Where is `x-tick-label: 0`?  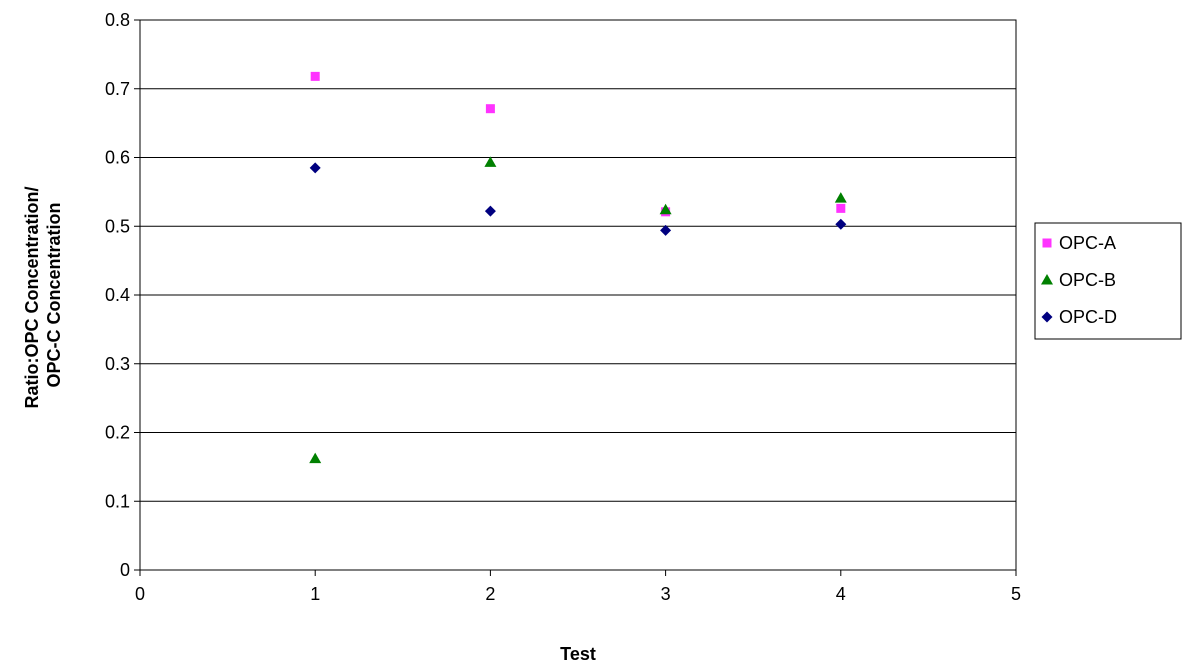
x-tick-label: 0 is located at coordinates (140, 594).